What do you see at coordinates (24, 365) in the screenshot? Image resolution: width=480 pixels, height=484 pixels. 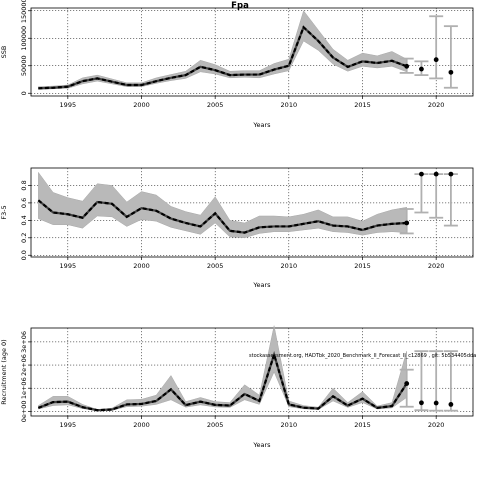 I see `y-tick-label: 2e+06` at bounding box center [24, 365].